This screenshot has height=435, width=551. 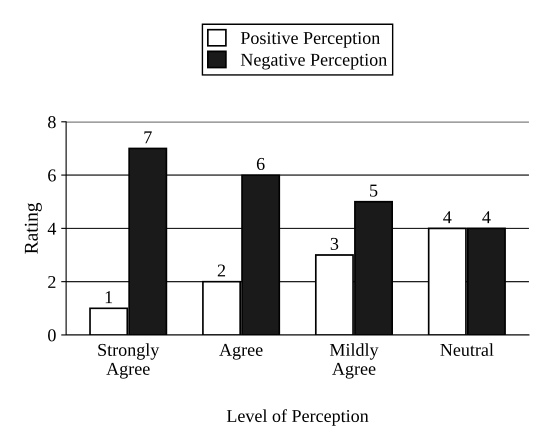 What do you see at coordinates (148, 137) in the screenshot?
I see `data-label: 7` at bounding box center [148, 137].